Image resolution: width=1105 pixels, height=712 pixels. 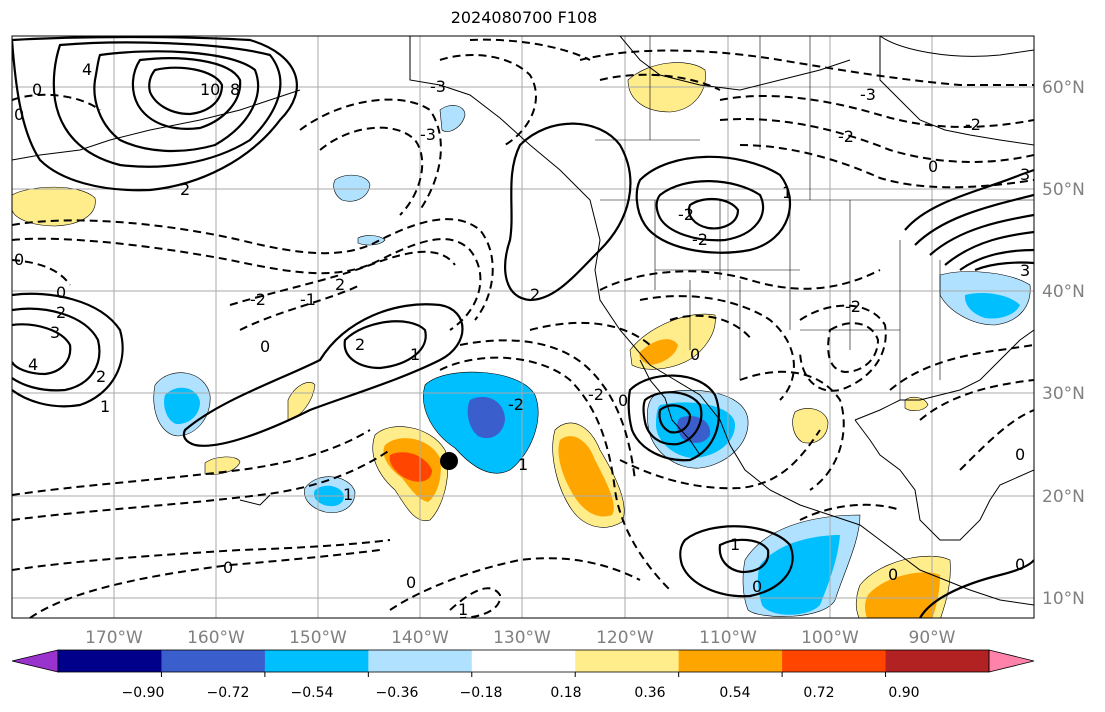 I want to click on colorbar-tick-label: −0.36, so click(x=397, y=693).